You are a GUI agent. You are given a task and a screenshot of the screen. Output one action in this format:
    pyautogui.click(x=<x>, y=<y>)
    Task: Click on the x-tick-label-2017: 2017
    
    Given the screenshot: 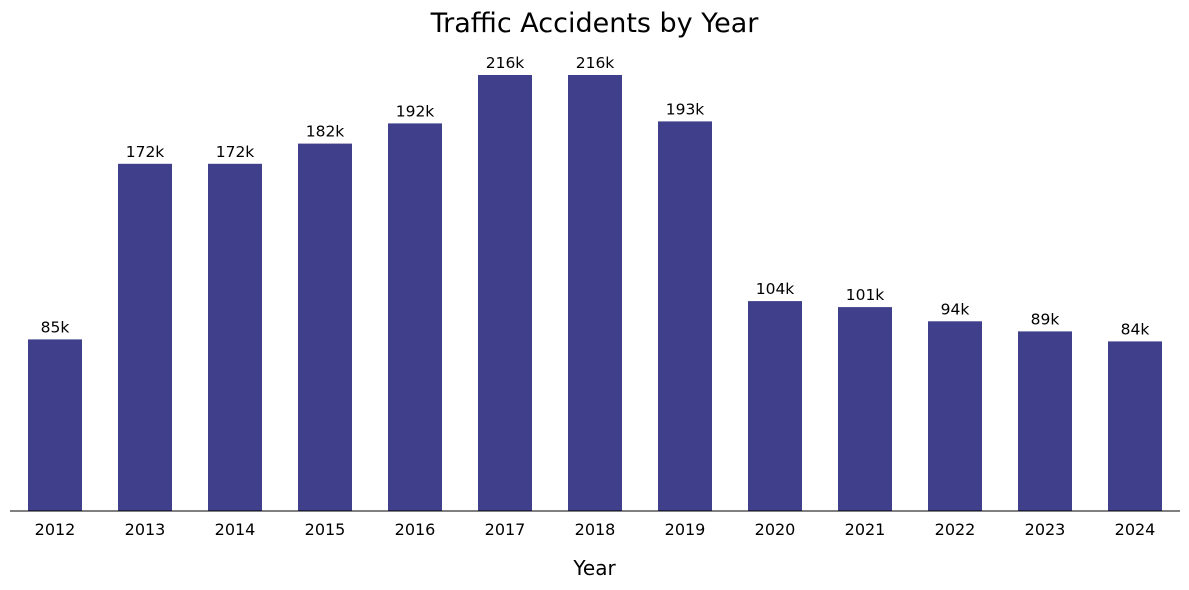 What is the action you would take?
    pyautogui.click(x=505, y=529)
    